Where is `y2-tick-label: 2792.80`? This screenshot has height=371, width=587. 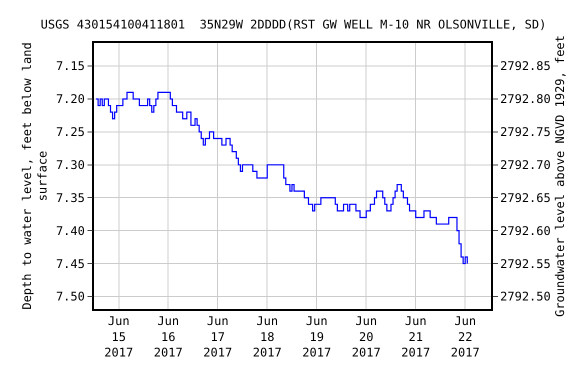
y2-tick-label: 2792.80 is located at coordinates (525, 99).